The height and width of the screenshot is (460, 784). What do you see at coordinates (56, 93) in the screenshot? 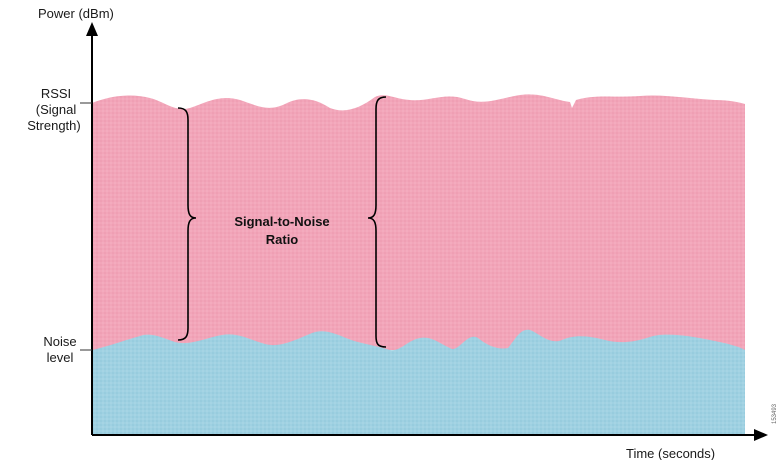
I see `rssi-label-line-1: RSSI` at bounding box center [56, 93].